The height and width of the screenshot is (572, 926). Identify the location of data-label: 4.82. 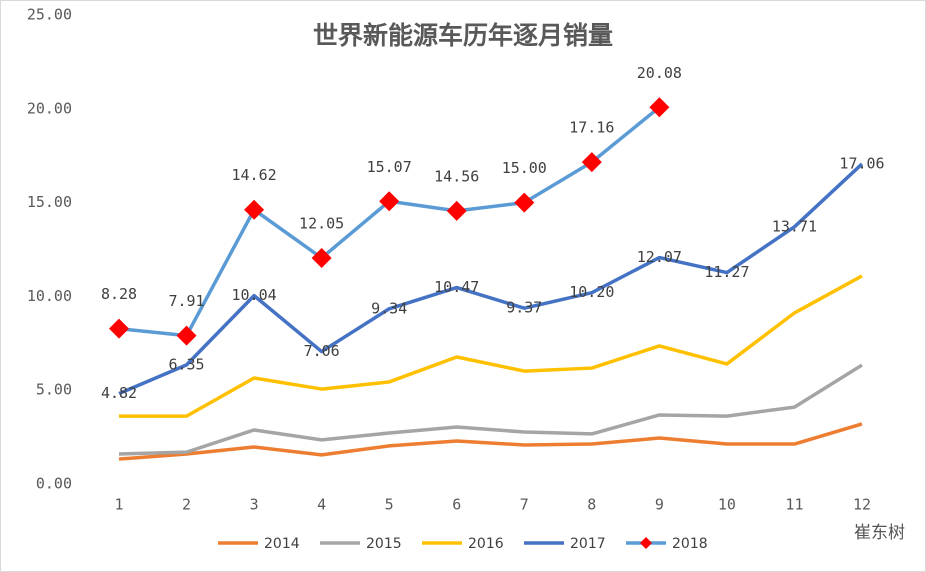
(119, 393).